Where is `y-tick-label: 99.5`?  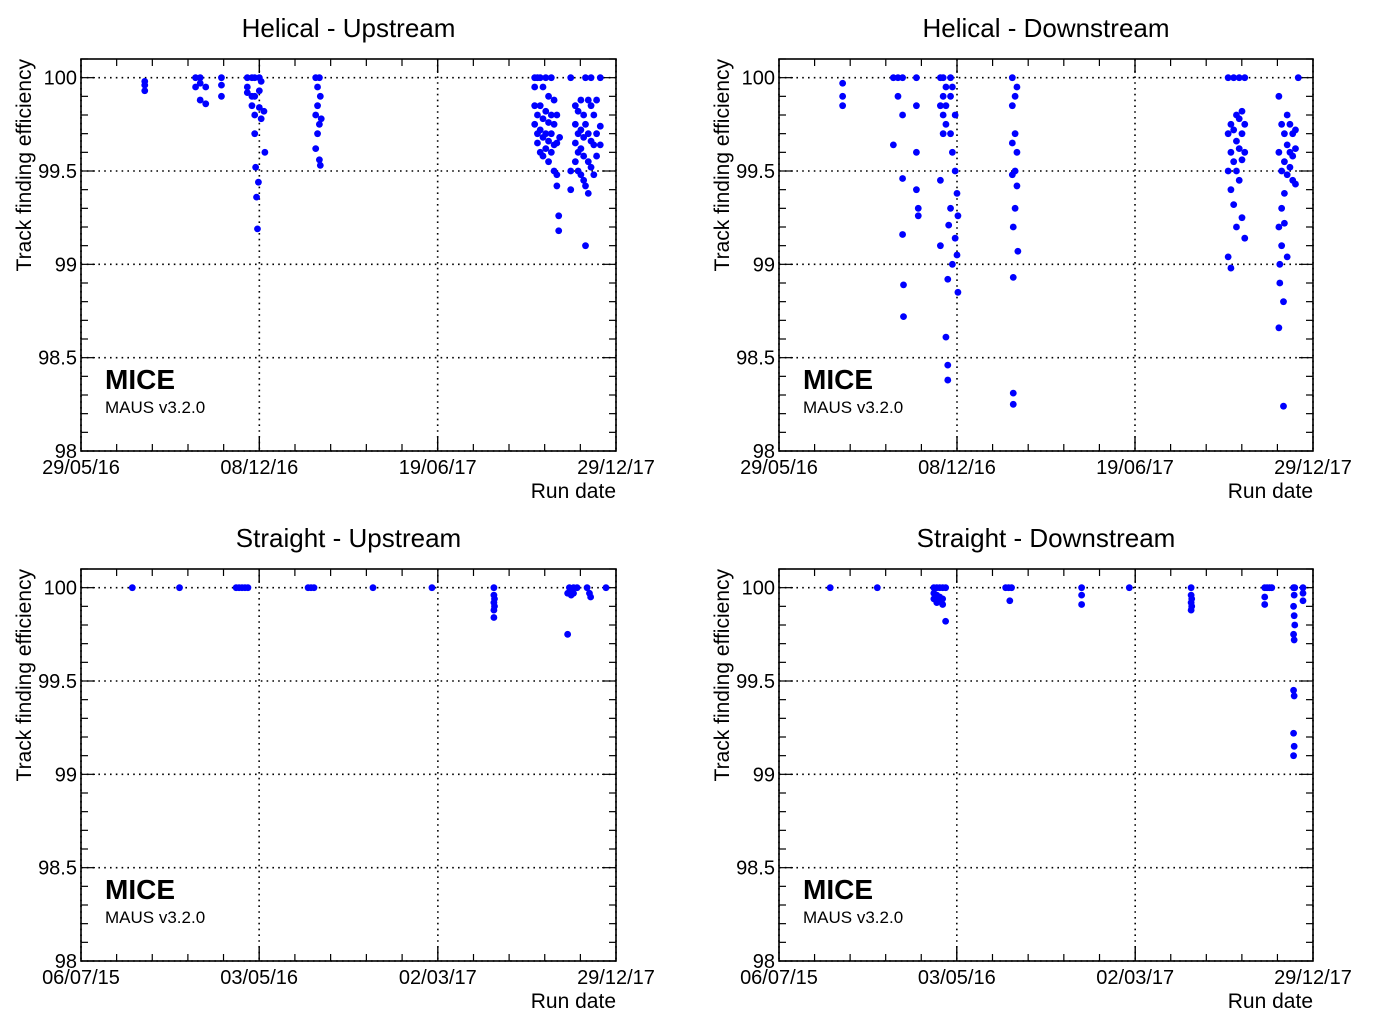
y-tick-label: 99.5 is located at coordinates (755, 172).